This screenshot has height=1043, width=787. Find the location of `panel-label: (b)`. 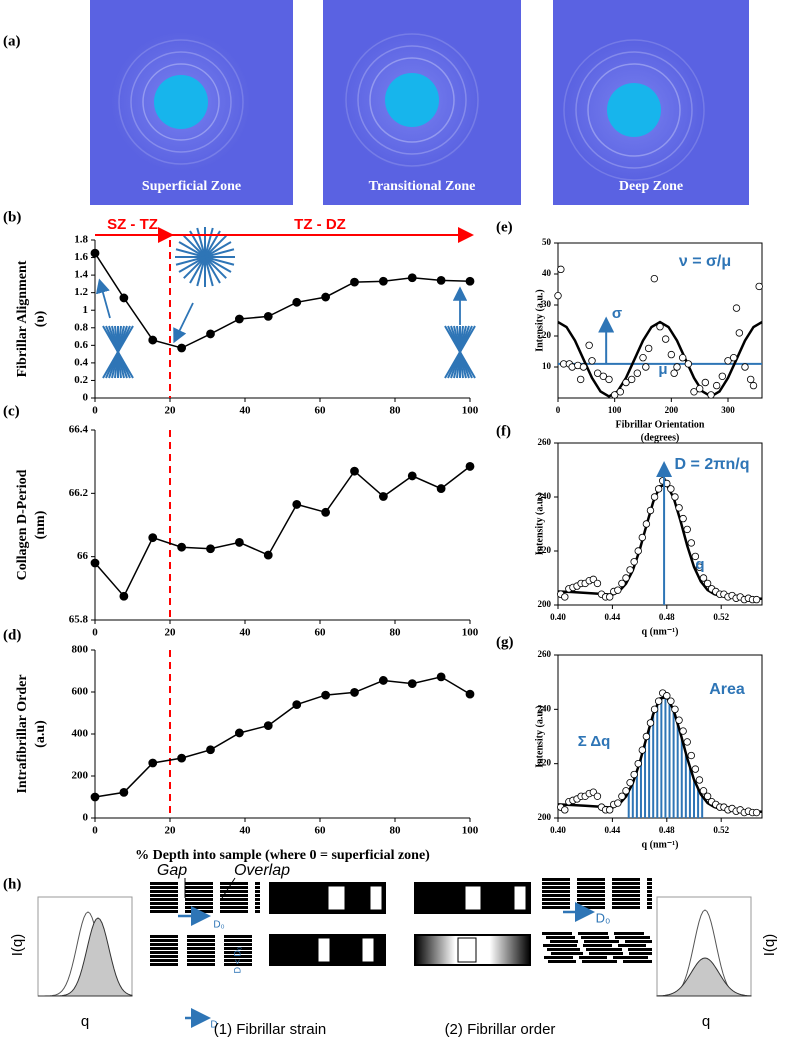

panel-label: (b) is located at coordinates (12, 217).